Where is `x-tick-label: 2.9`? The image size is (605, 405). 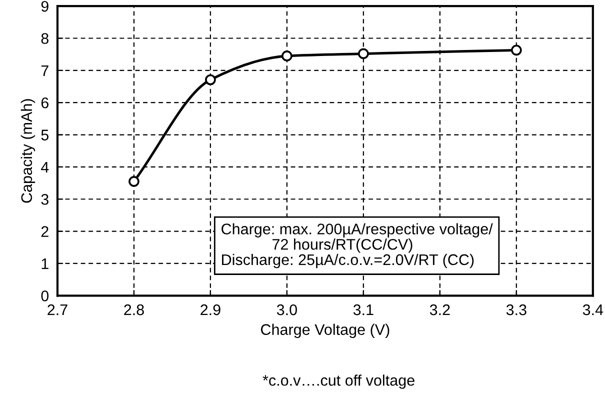
x-tick-label: 2.9 is located at coordinates (210, 310).